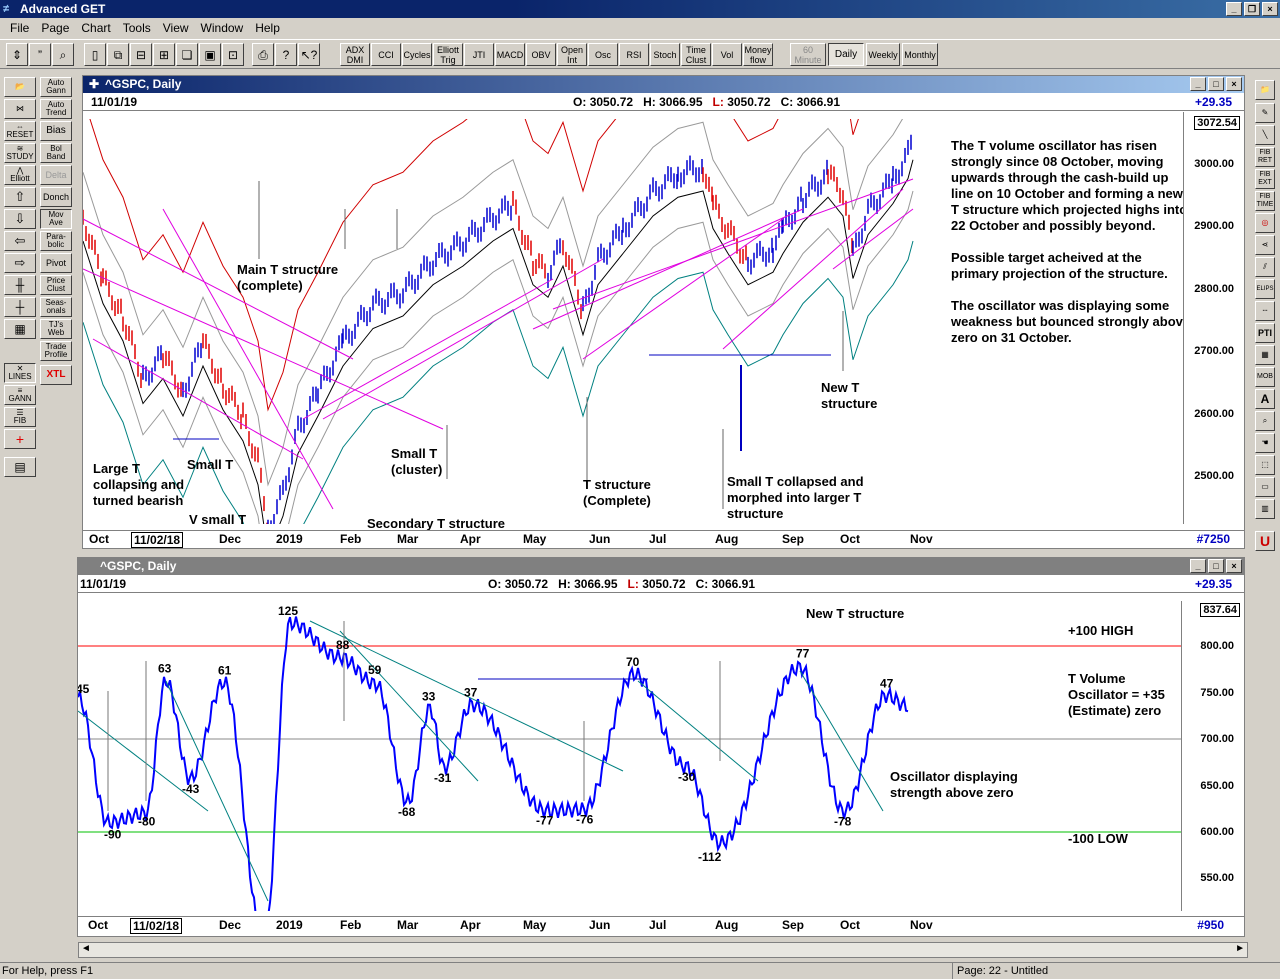 This screenshot has width=1280, height=979. I want to click on tool-parabolic: Para-bolic, so click(56, 241).